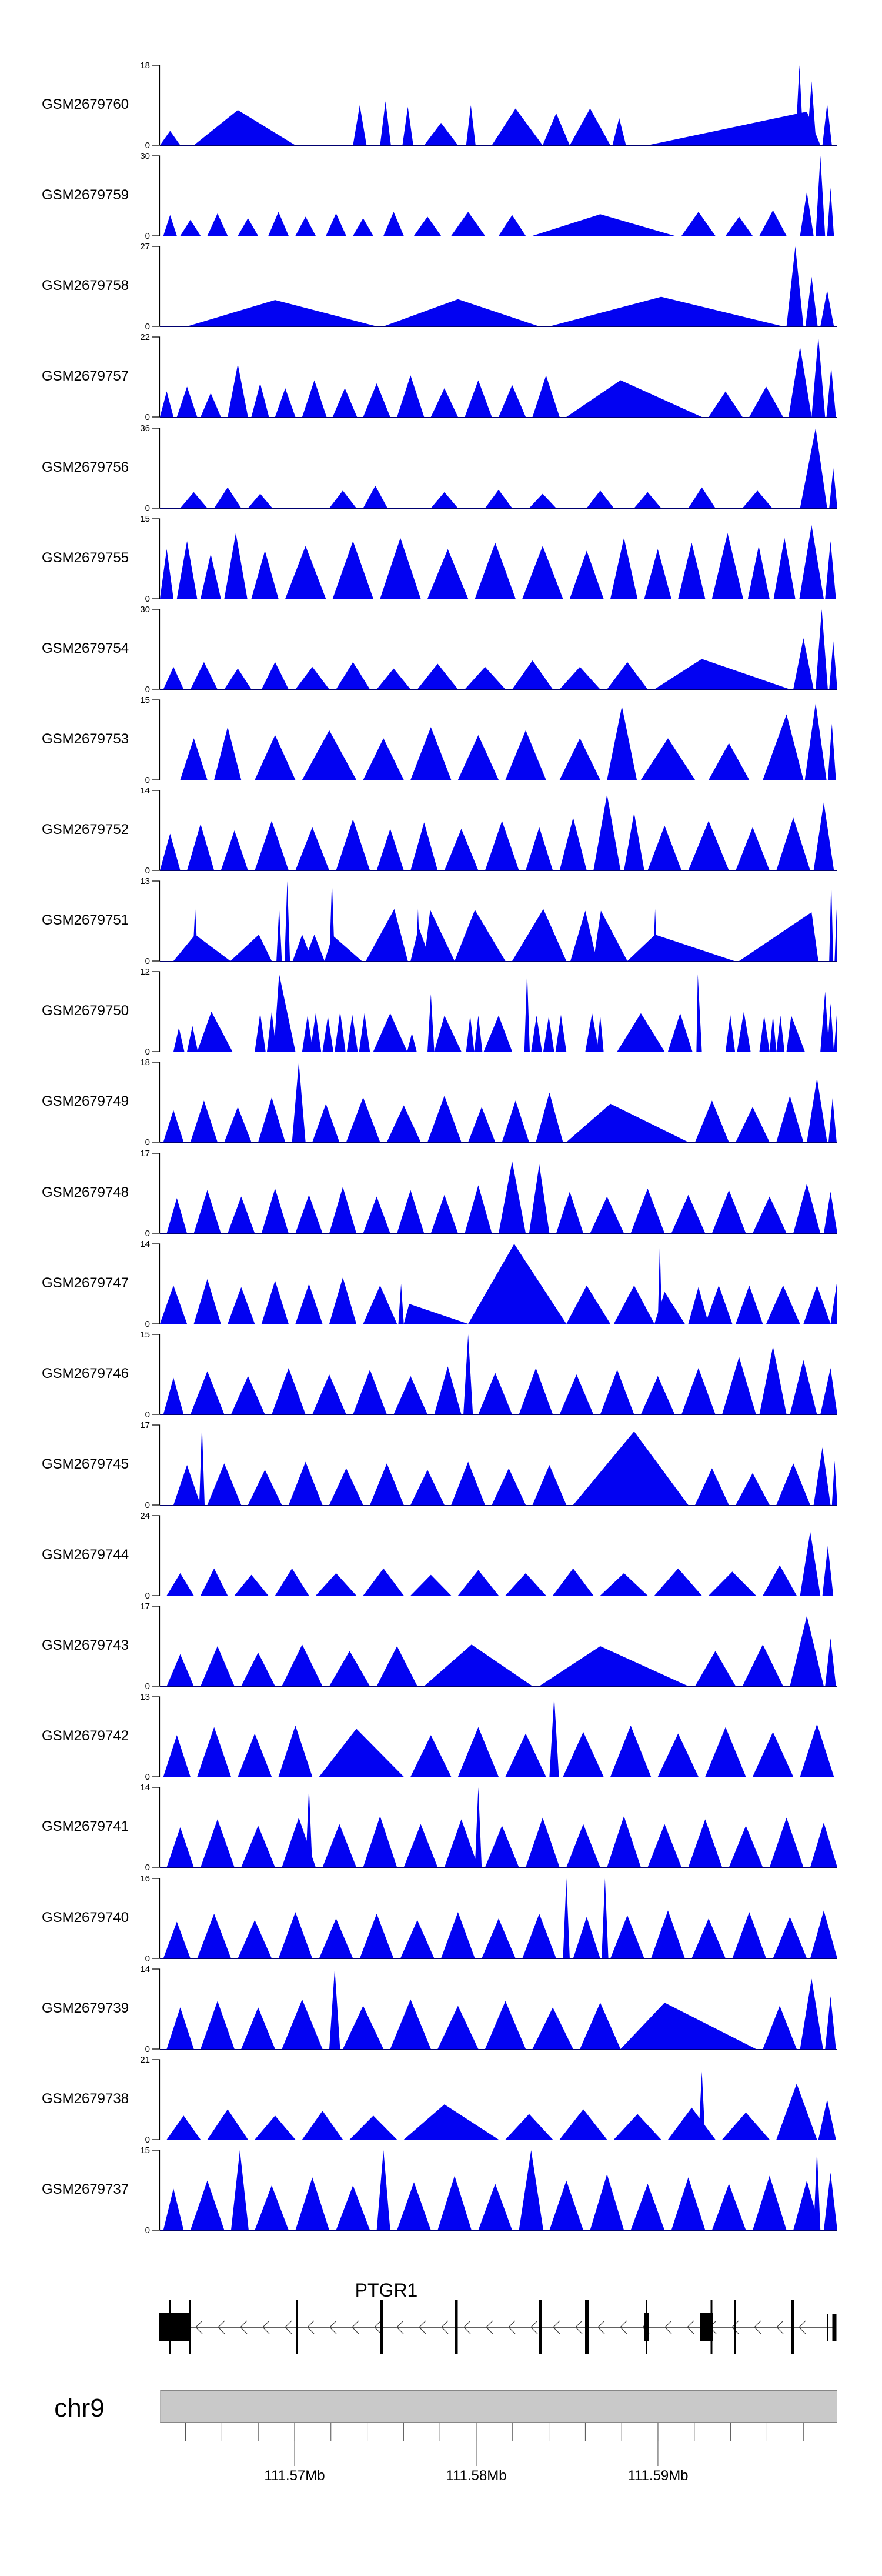 This screenshot has height=2576, width=882. What do you see at coordinates (498, 2327) in the screenshot?
I see `gene-model` at bounding box center [498, 2327].